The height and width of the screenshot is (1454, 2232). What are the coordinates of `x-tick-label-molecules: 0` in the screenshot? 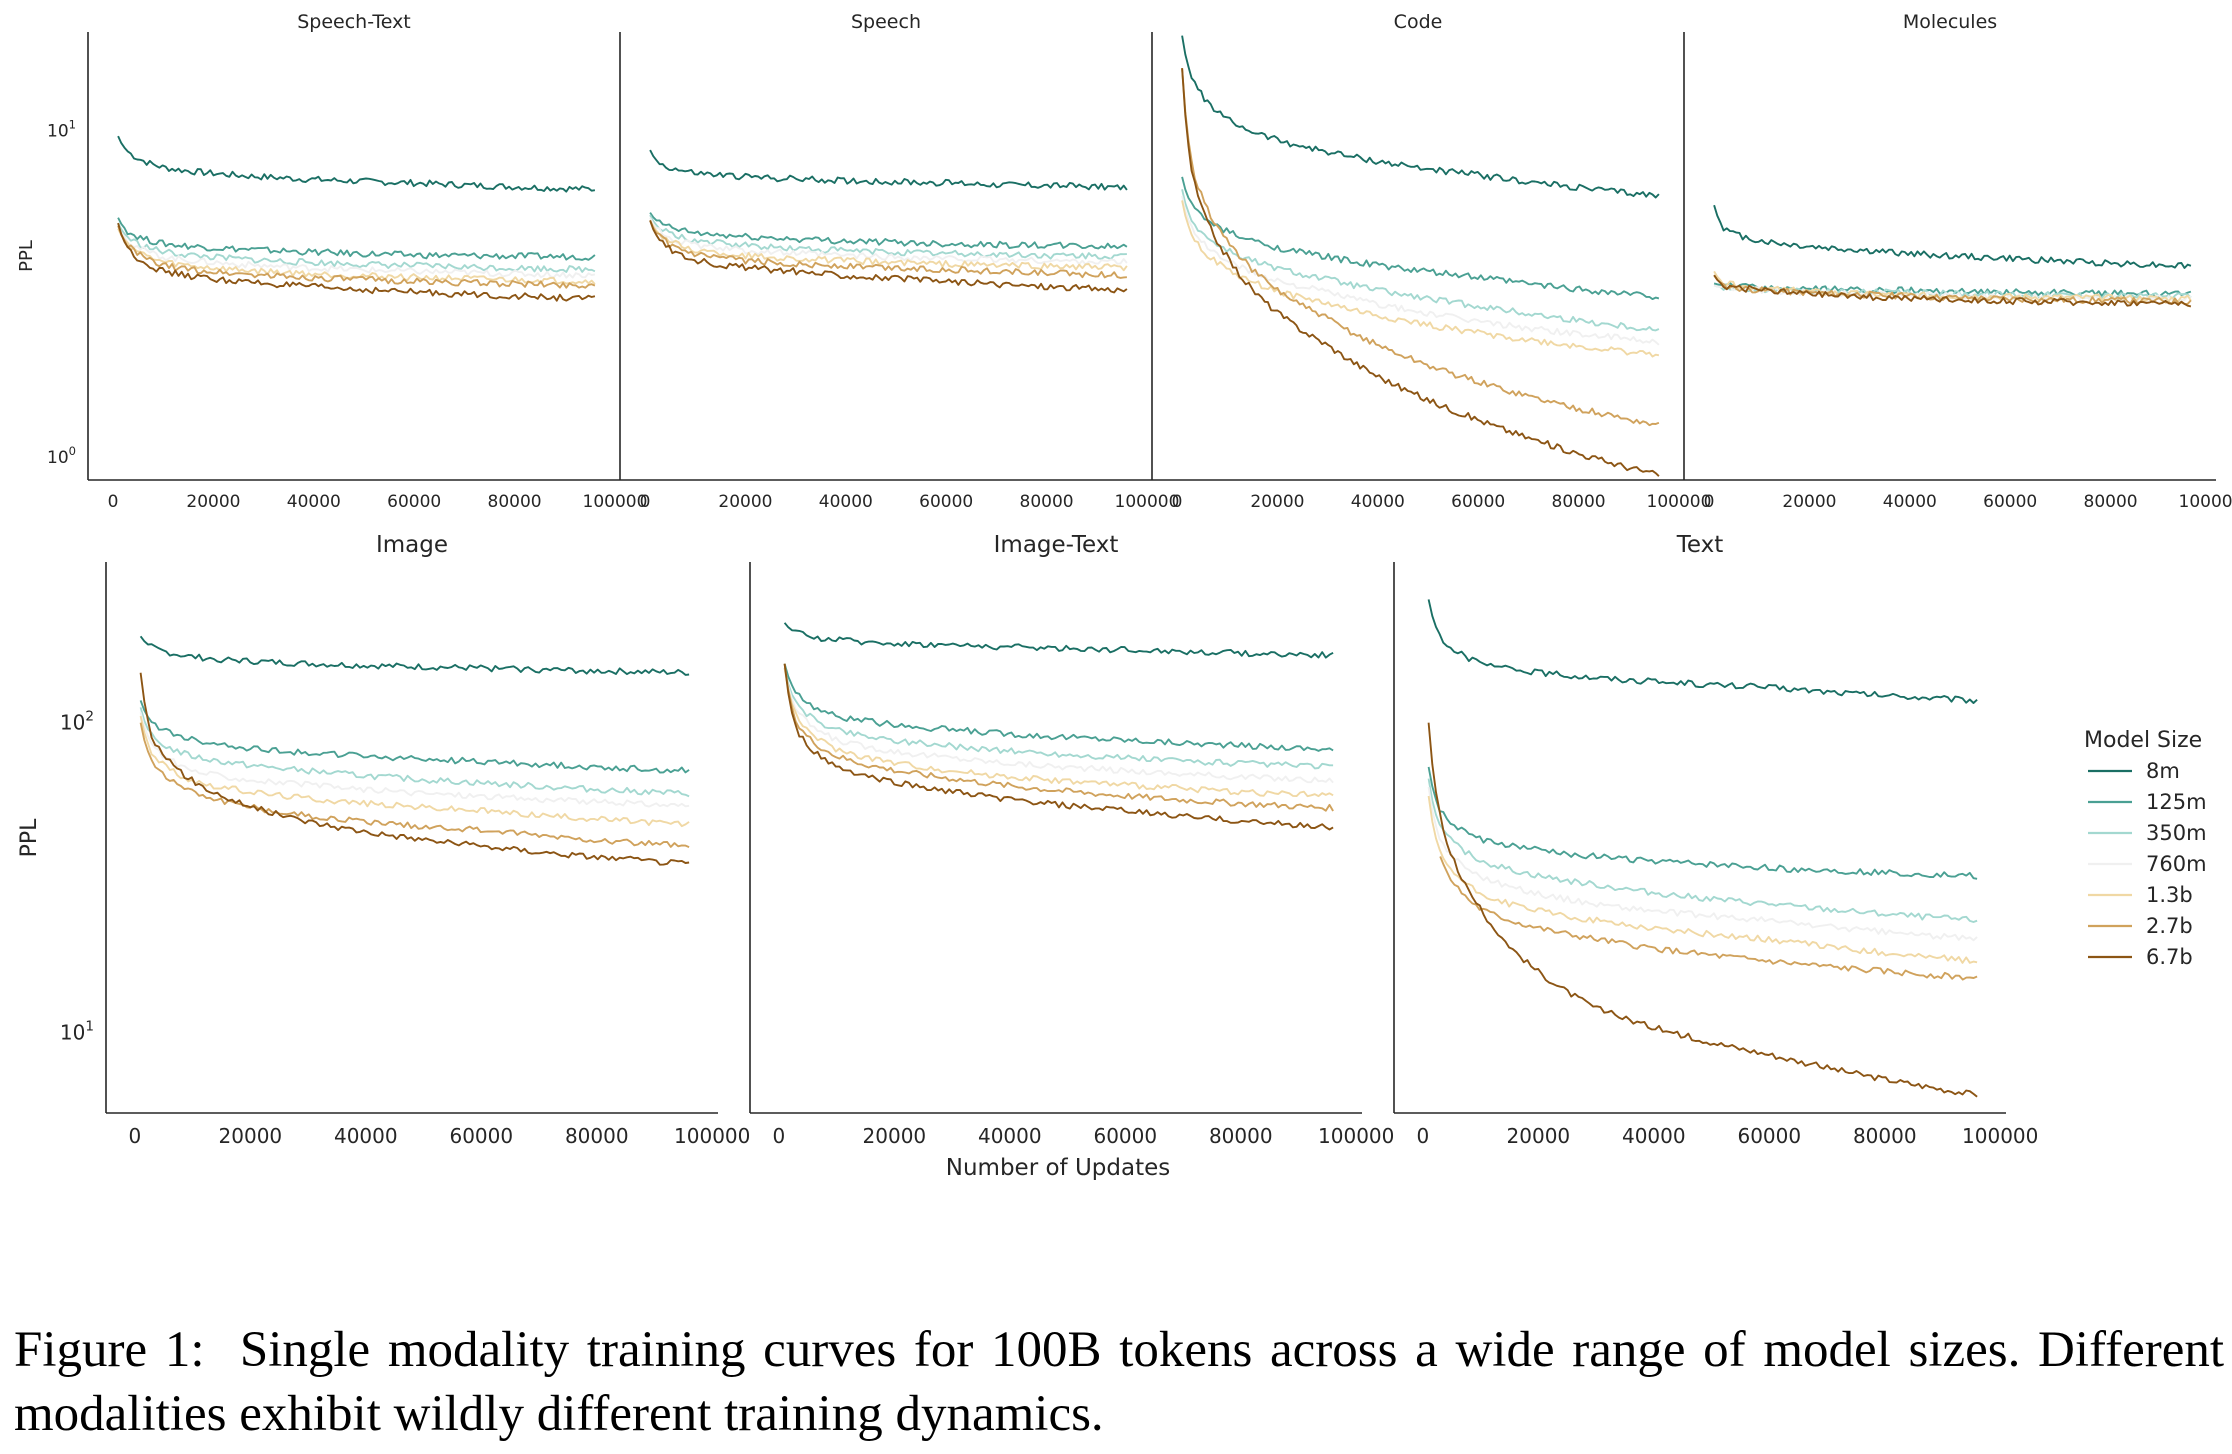 It's located at (1709, 502).